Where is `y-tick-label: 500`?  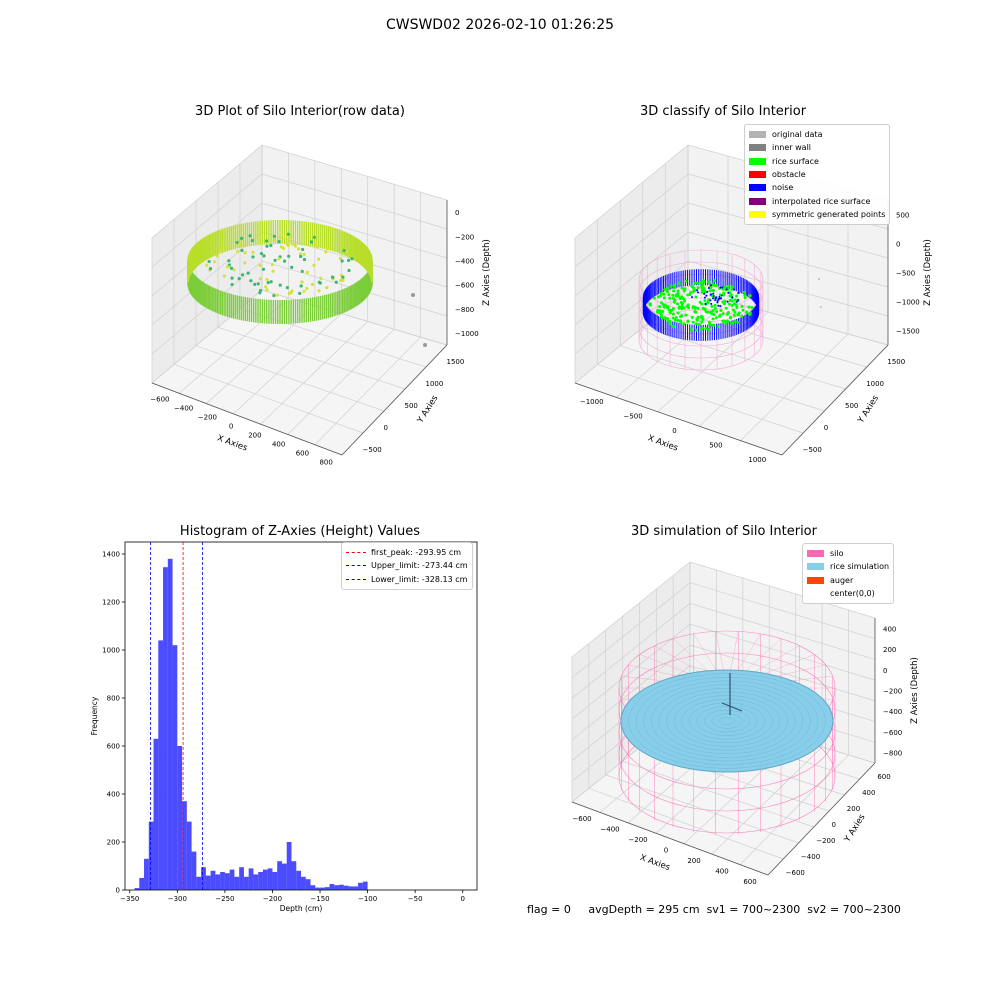 y-tick-label: 500 is located at coordinates (851, 406).